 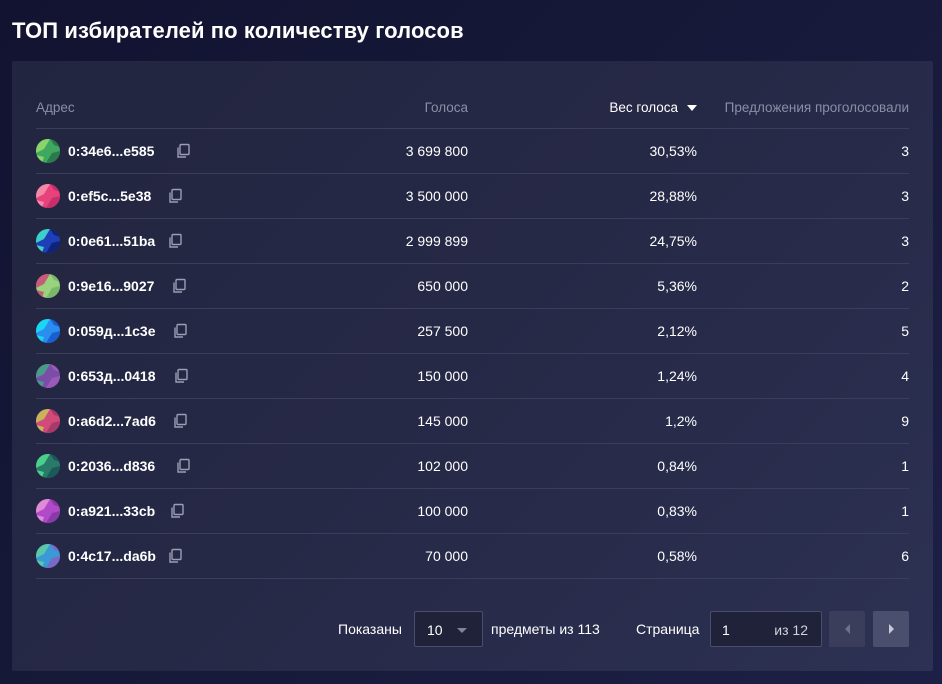 I want to click on column-header-weight: Вес голоса, so click(x=653, y=107).